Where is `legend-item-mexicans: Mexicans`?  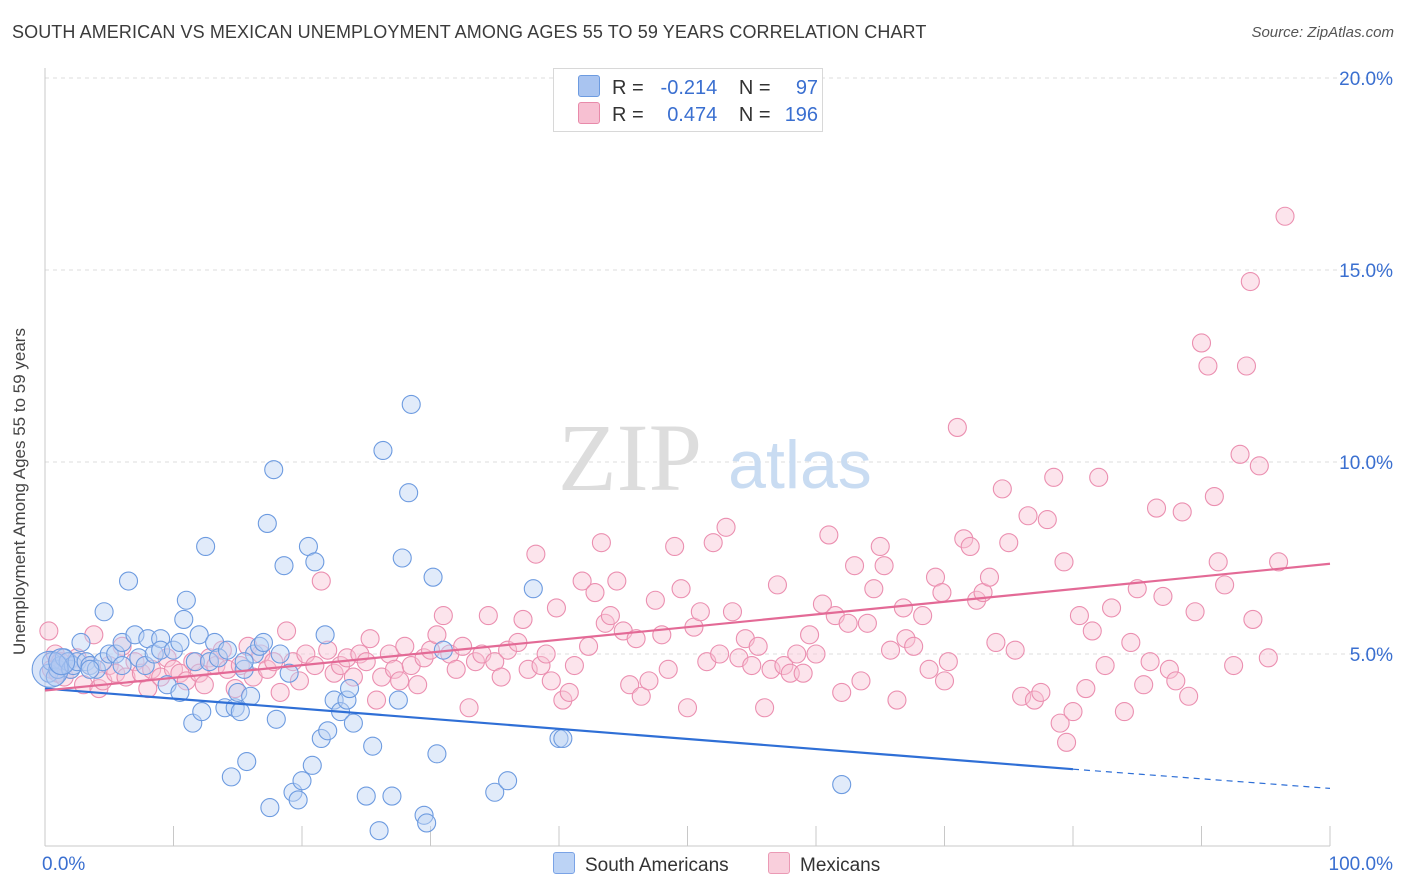
legend-item-mexicans: Mexicans is located at coordinates (824, 864).